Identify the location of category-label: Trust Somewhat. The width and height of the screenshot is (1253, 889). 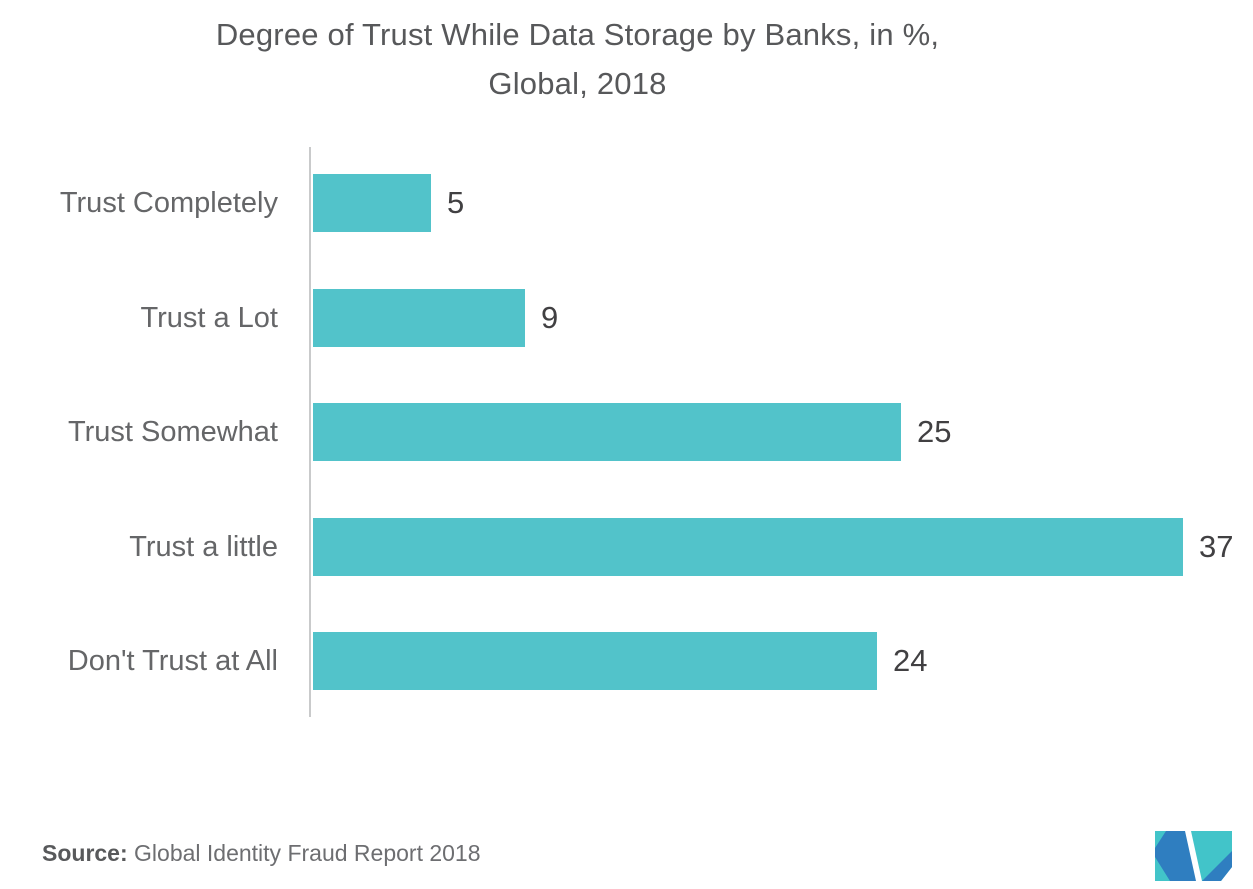
(172, 432).